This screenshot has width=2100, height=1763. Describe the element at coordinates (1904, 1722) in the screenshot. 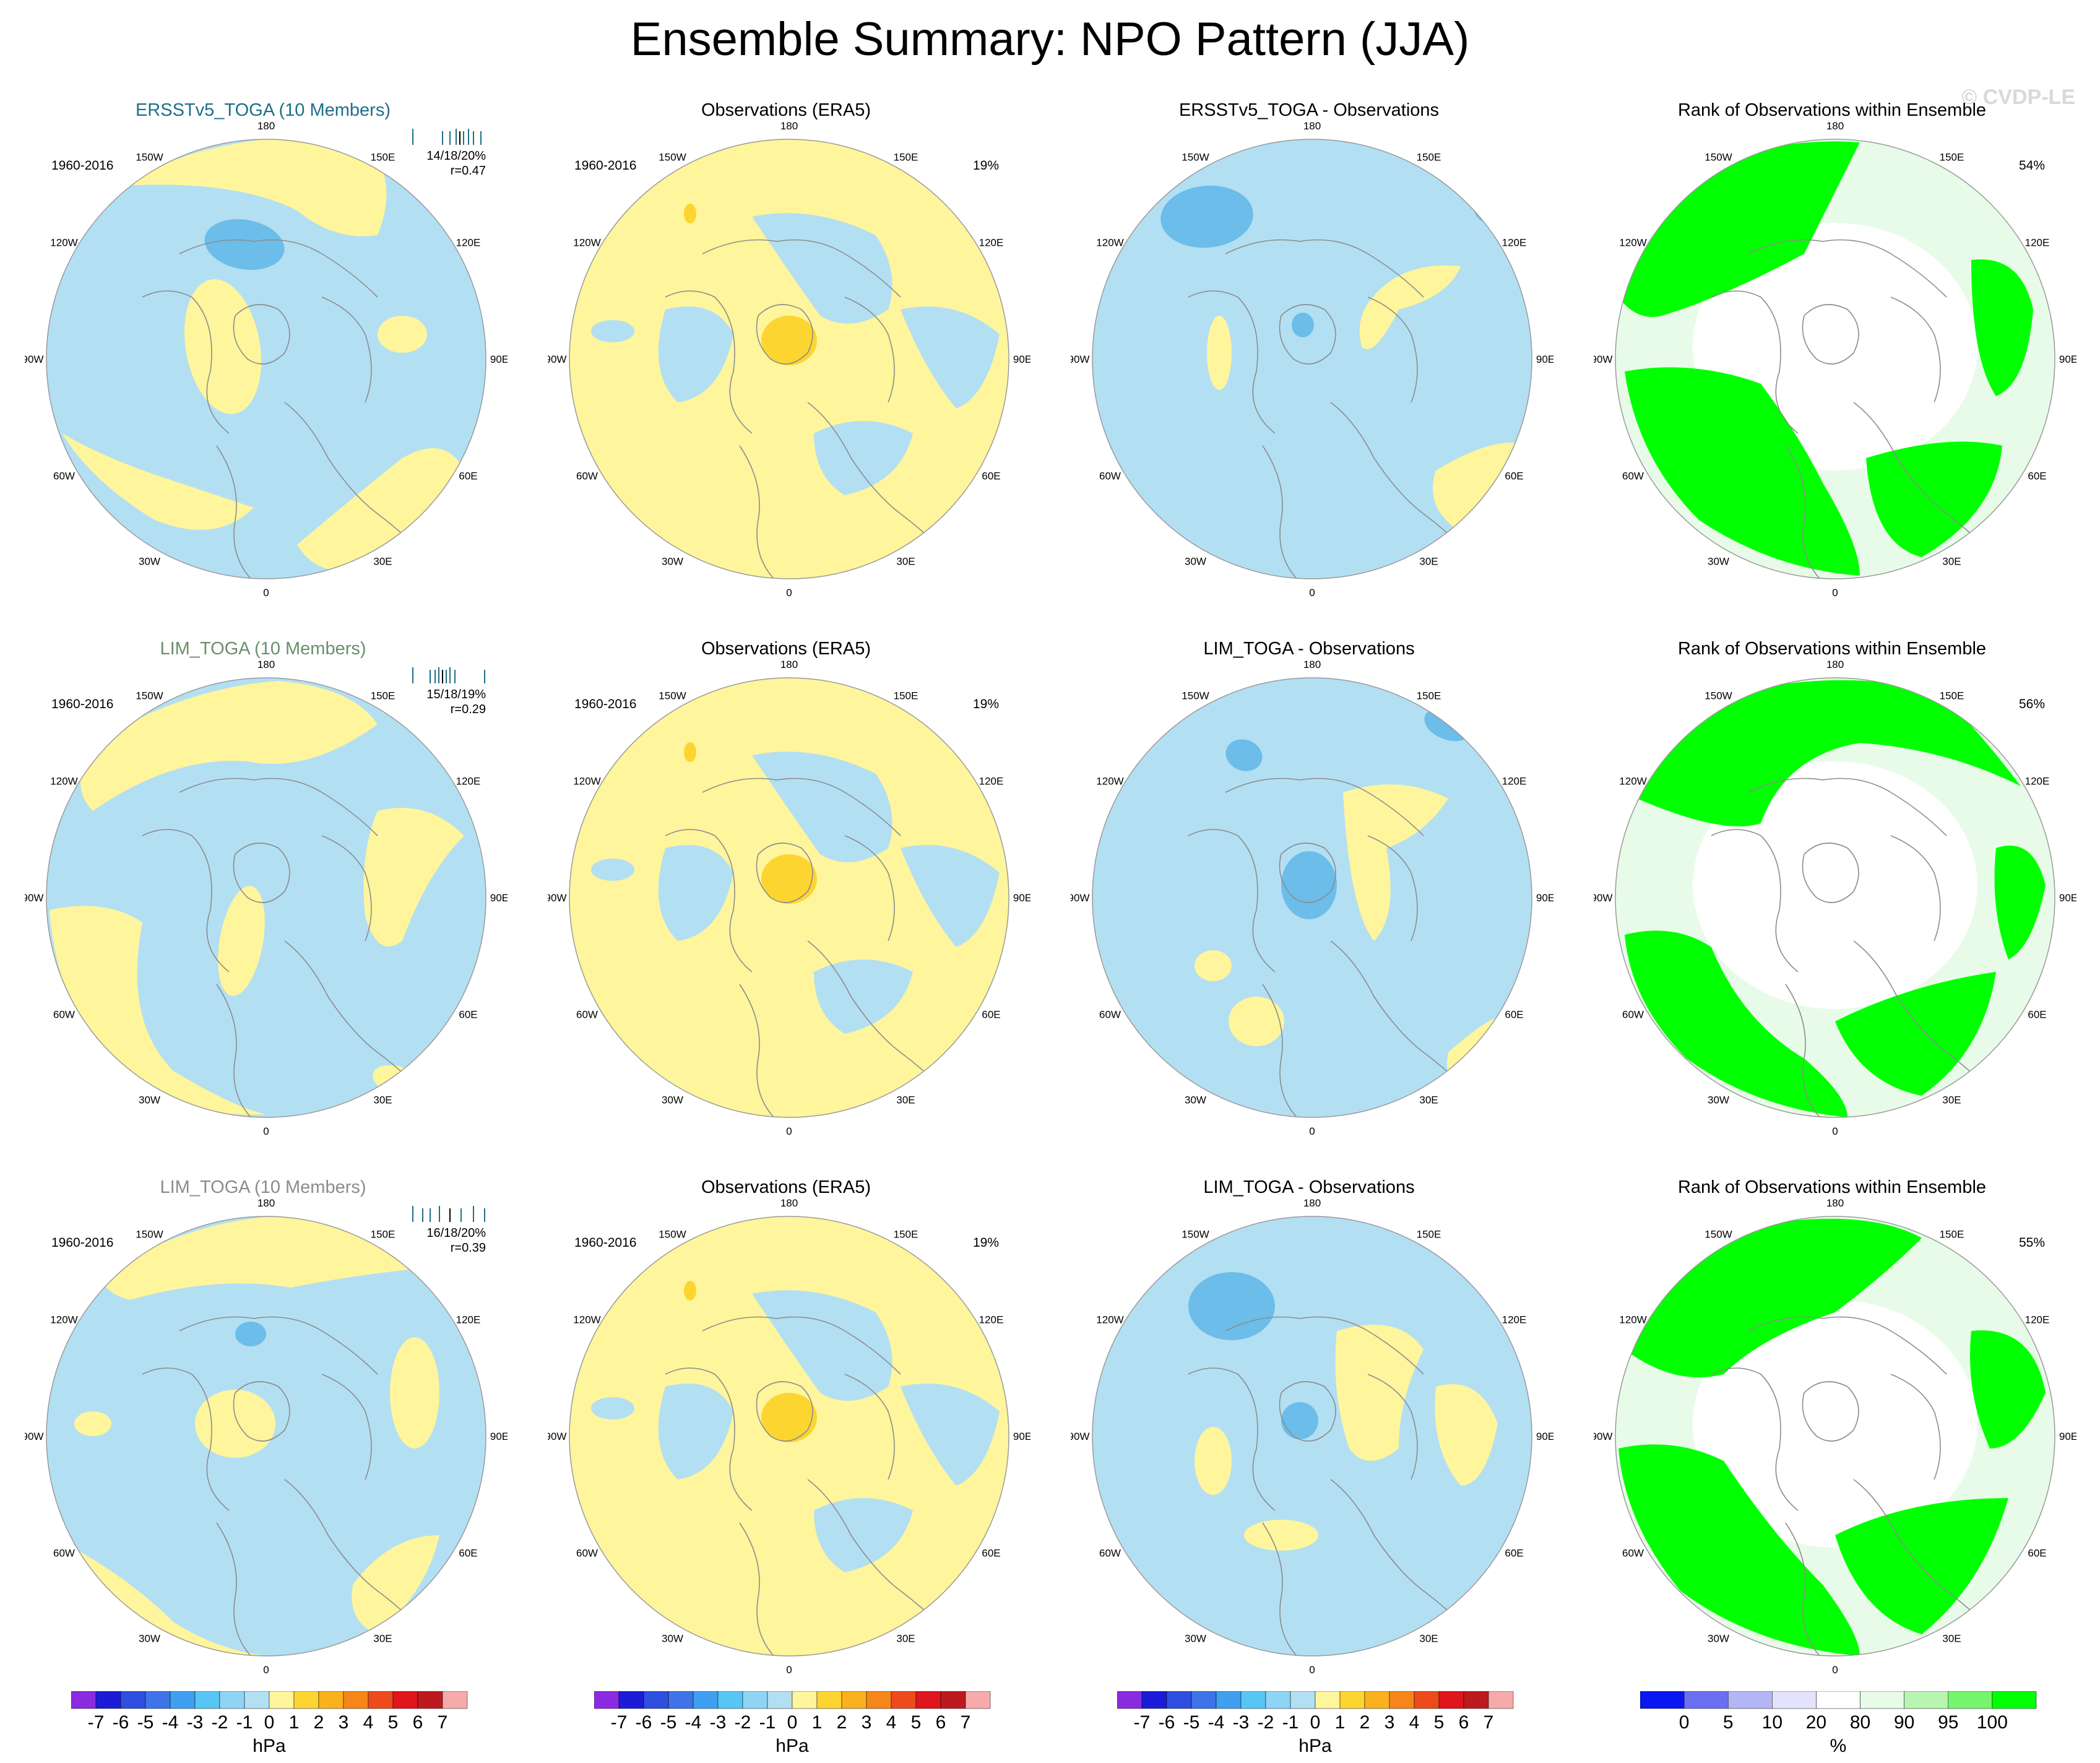

I see `colorbar-label: 90` at that location.